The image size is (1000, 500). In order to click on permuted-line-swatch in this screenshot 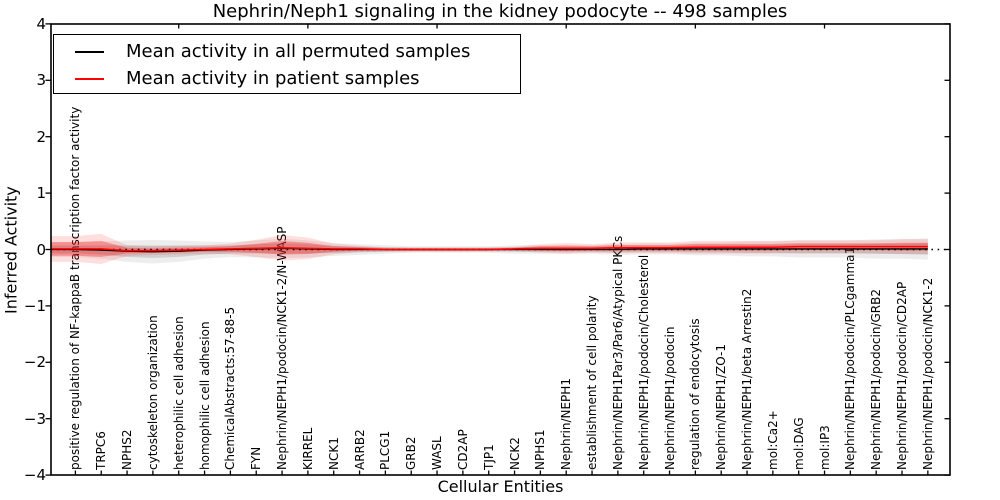, I will do `click(89, 51)`.